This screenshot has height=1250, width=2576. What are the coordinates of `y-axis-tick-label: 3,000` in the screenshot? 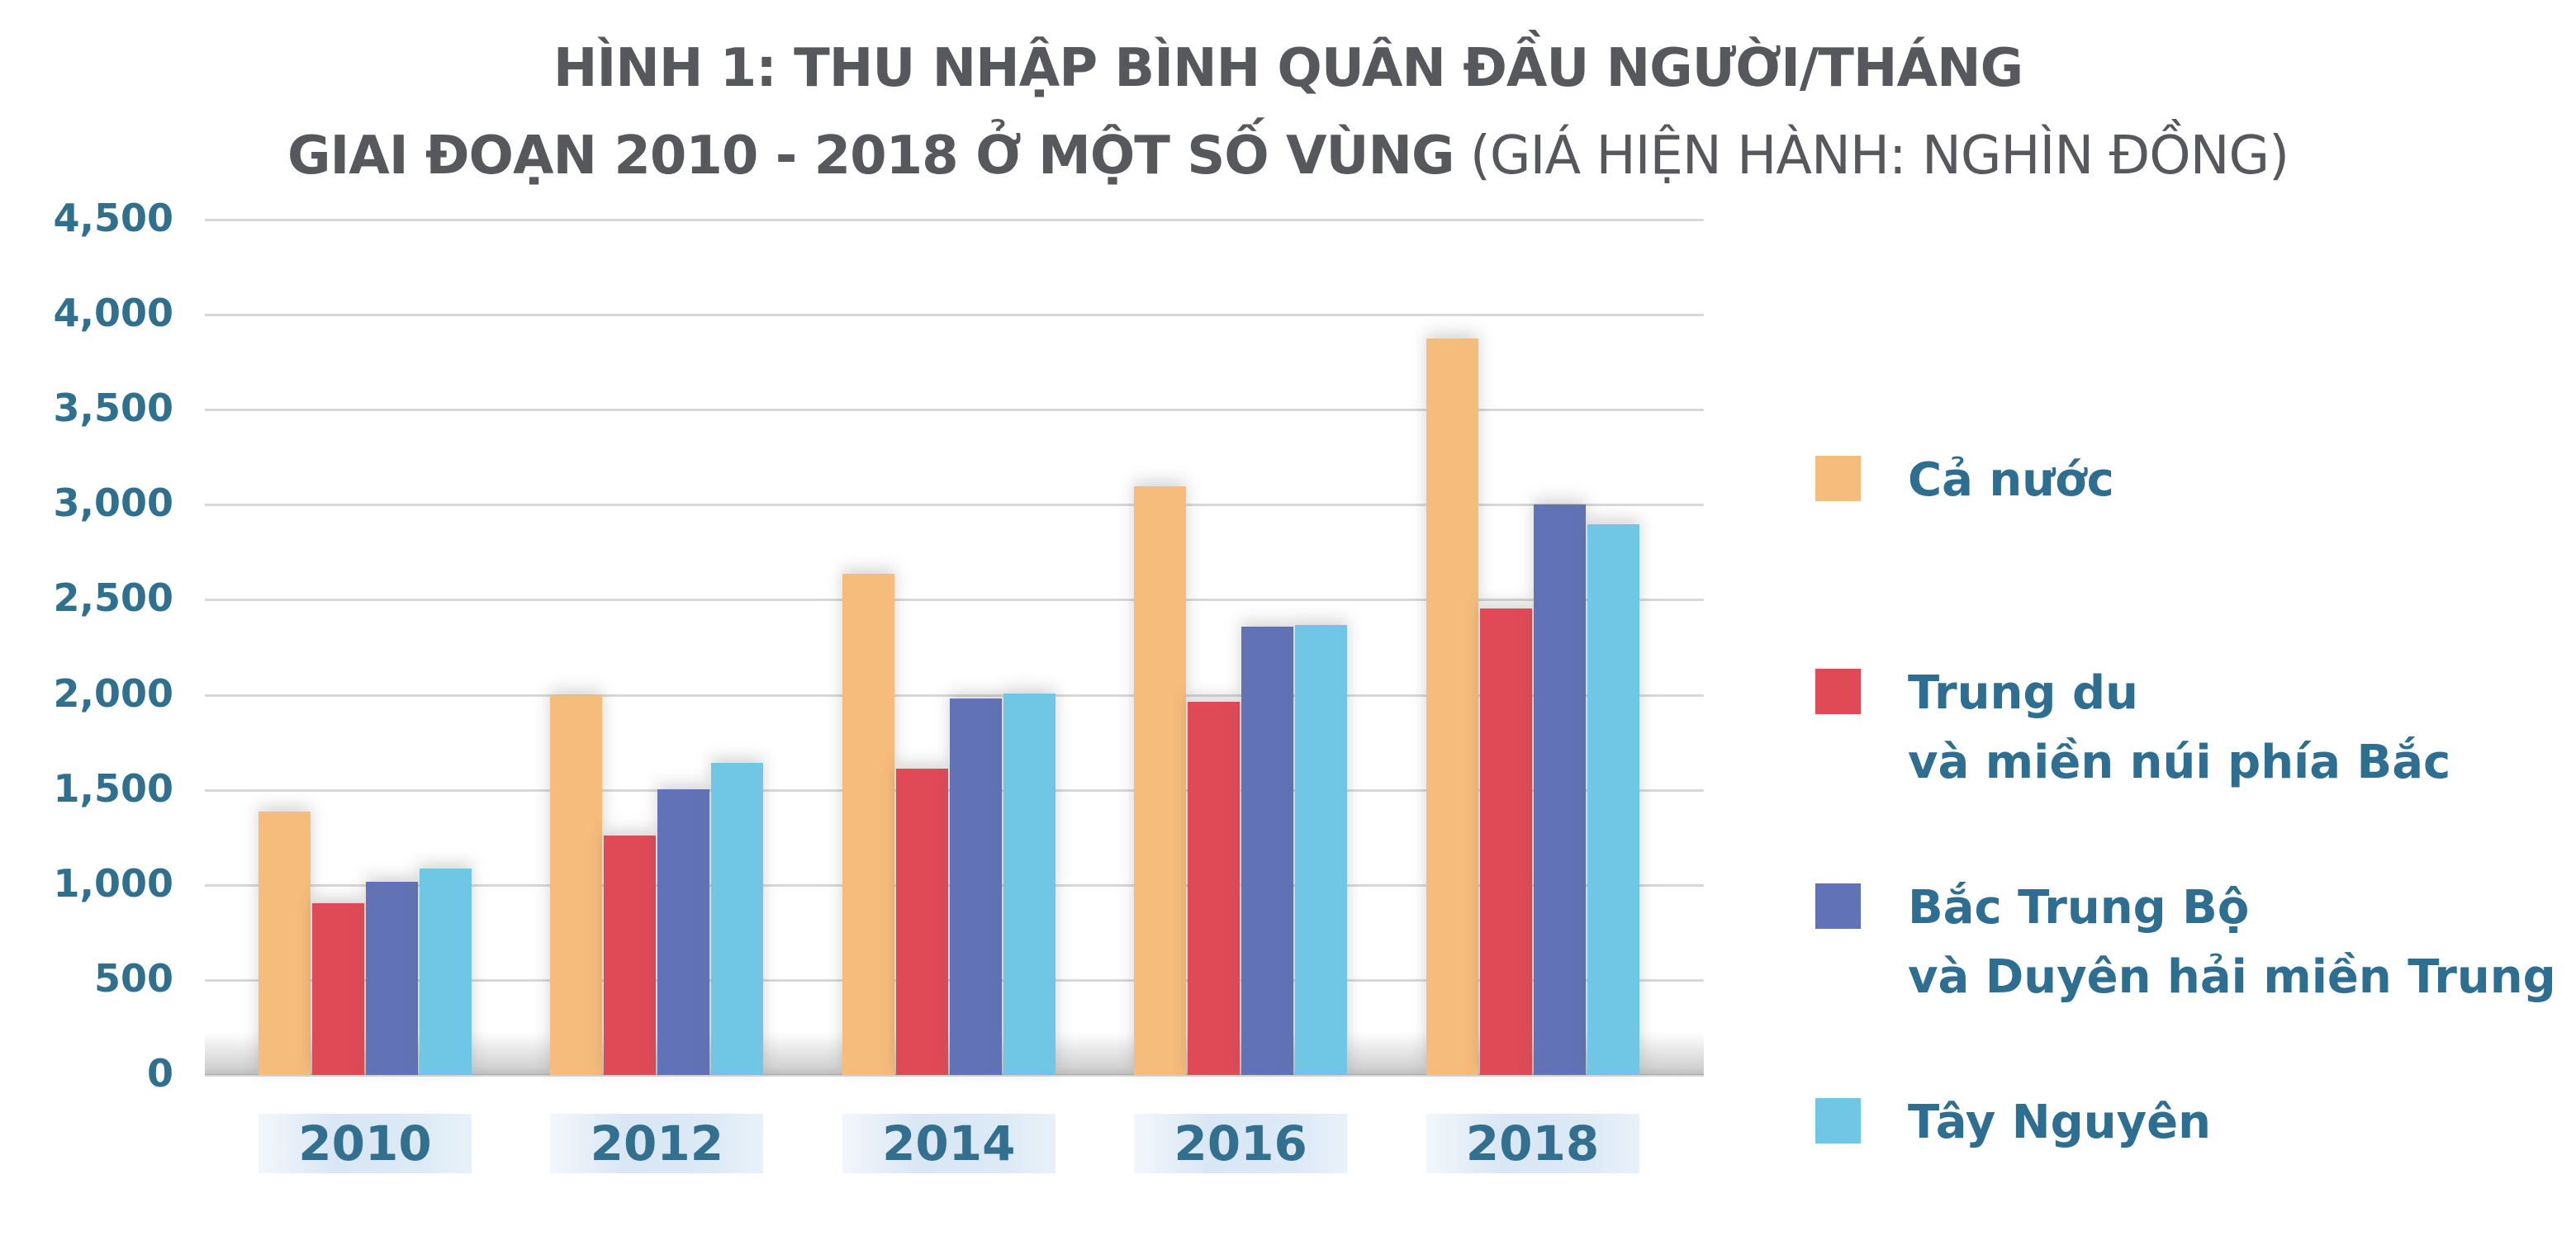 It's located at (113, 503).